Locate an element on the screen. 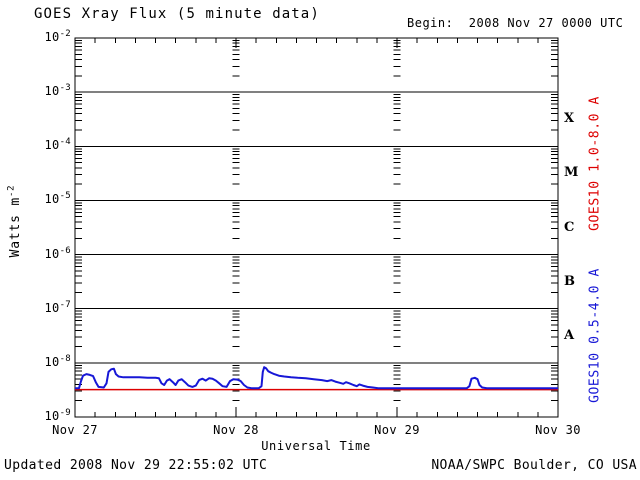  x-axis-title: Universal Time is located at coordinates (316, 446).